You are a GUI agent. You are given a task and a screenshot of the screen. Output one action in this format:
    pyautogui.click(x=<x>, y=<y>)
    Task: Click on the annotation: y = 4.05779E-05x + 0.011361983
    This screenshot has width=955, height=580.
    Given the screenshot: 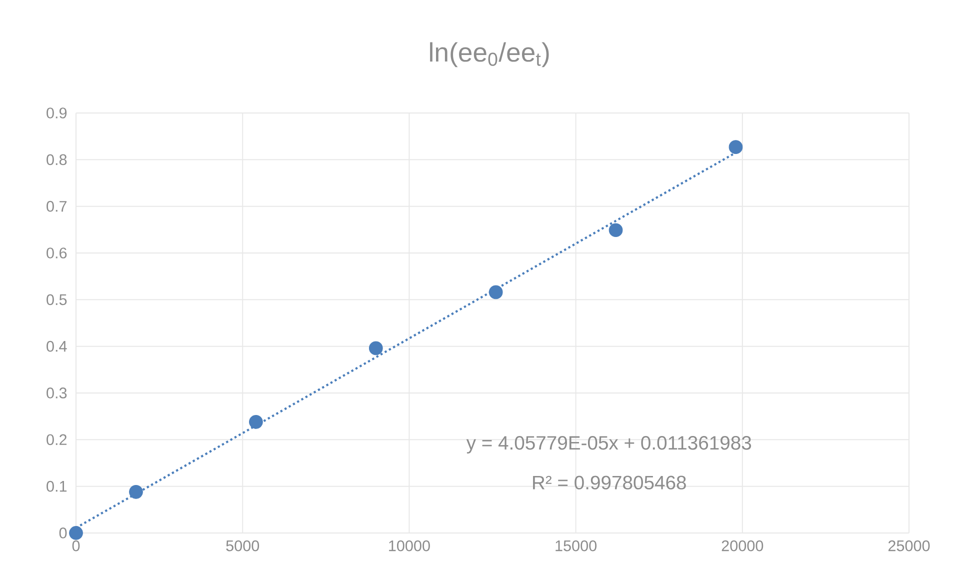 What is the action you would take?
    pyautogui.click(x=609, y=445)
    